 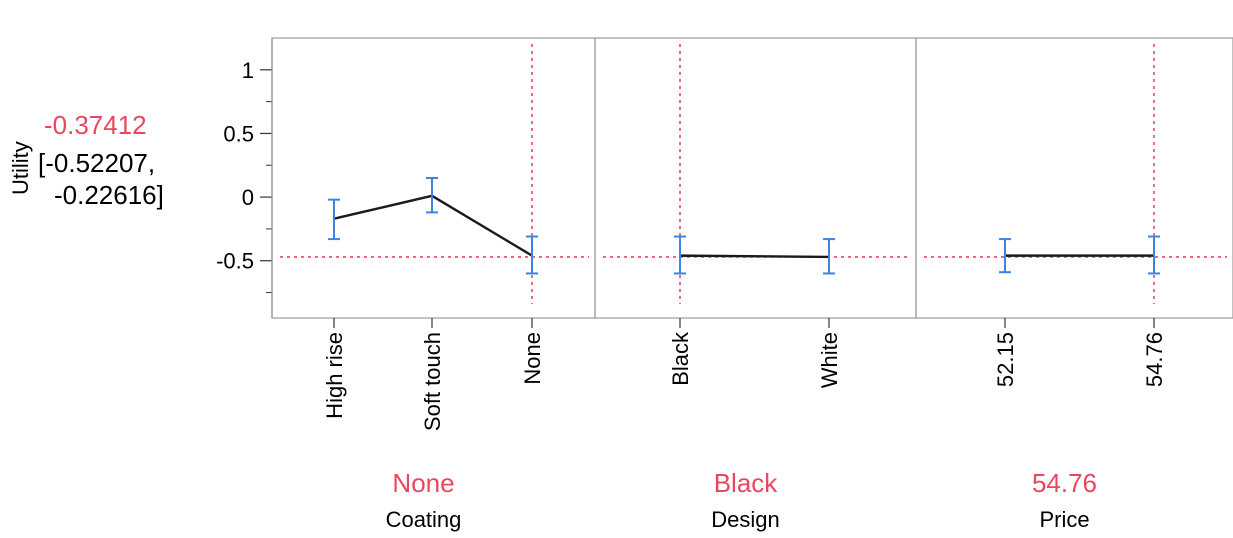 What do you see at coordinates (235, 261) in the screenshot?
I see `y-tick-label: -0.5` at bounding box center [235, 261].